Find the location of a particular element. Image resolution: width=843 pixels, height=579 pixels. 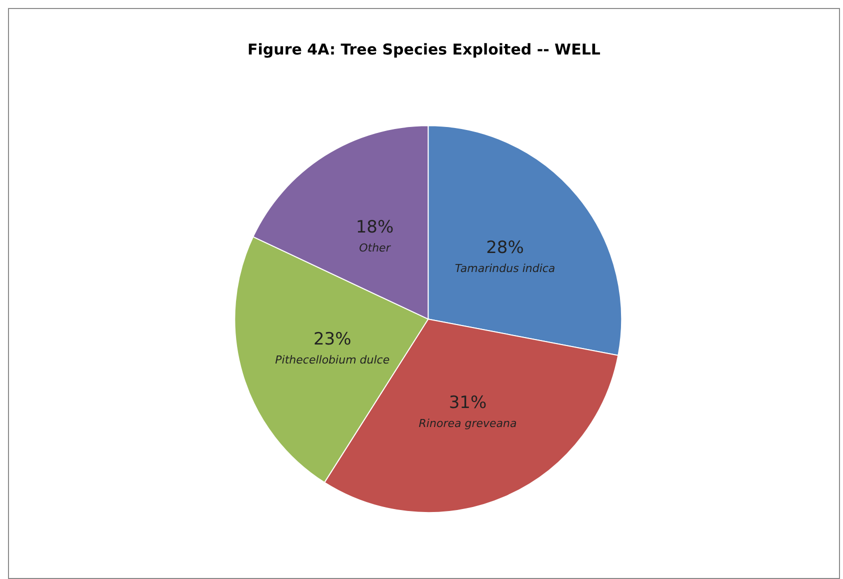

data-label: 18% is located at coordinates (375, 227).